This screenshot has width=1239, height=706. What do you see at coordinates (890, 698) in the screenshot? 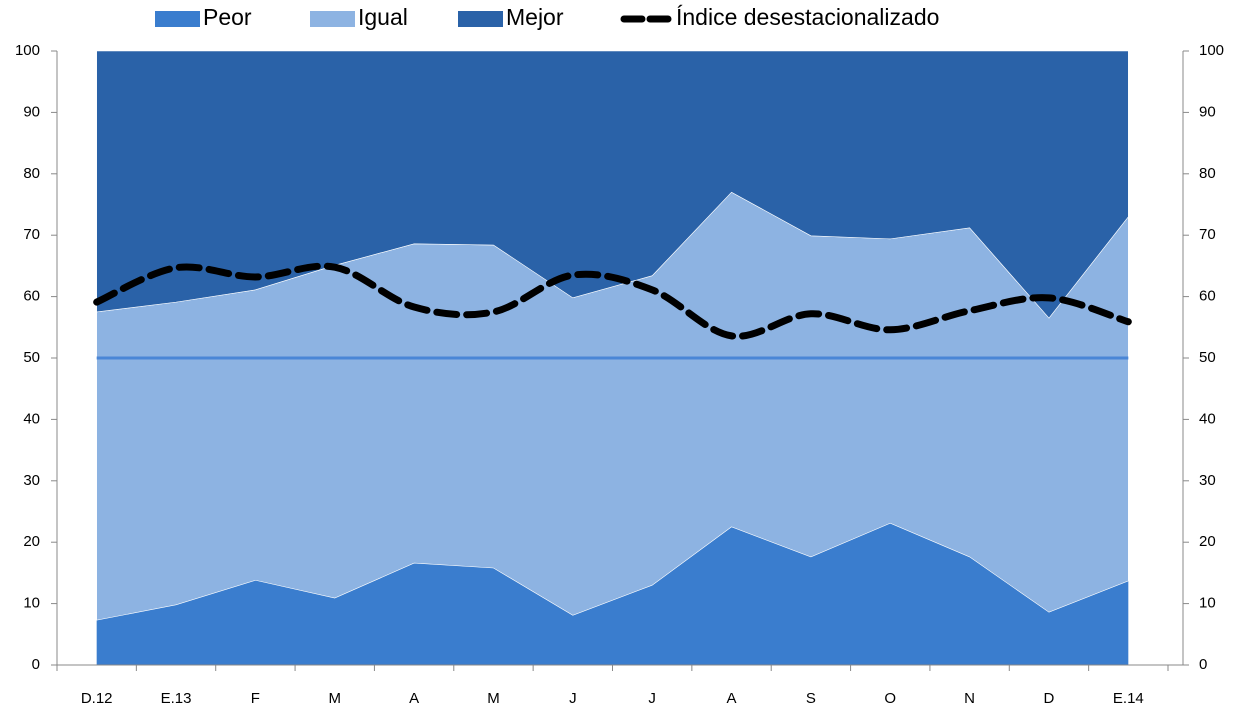
I see `x-tick-label: O` at bounding box center [890, 698].